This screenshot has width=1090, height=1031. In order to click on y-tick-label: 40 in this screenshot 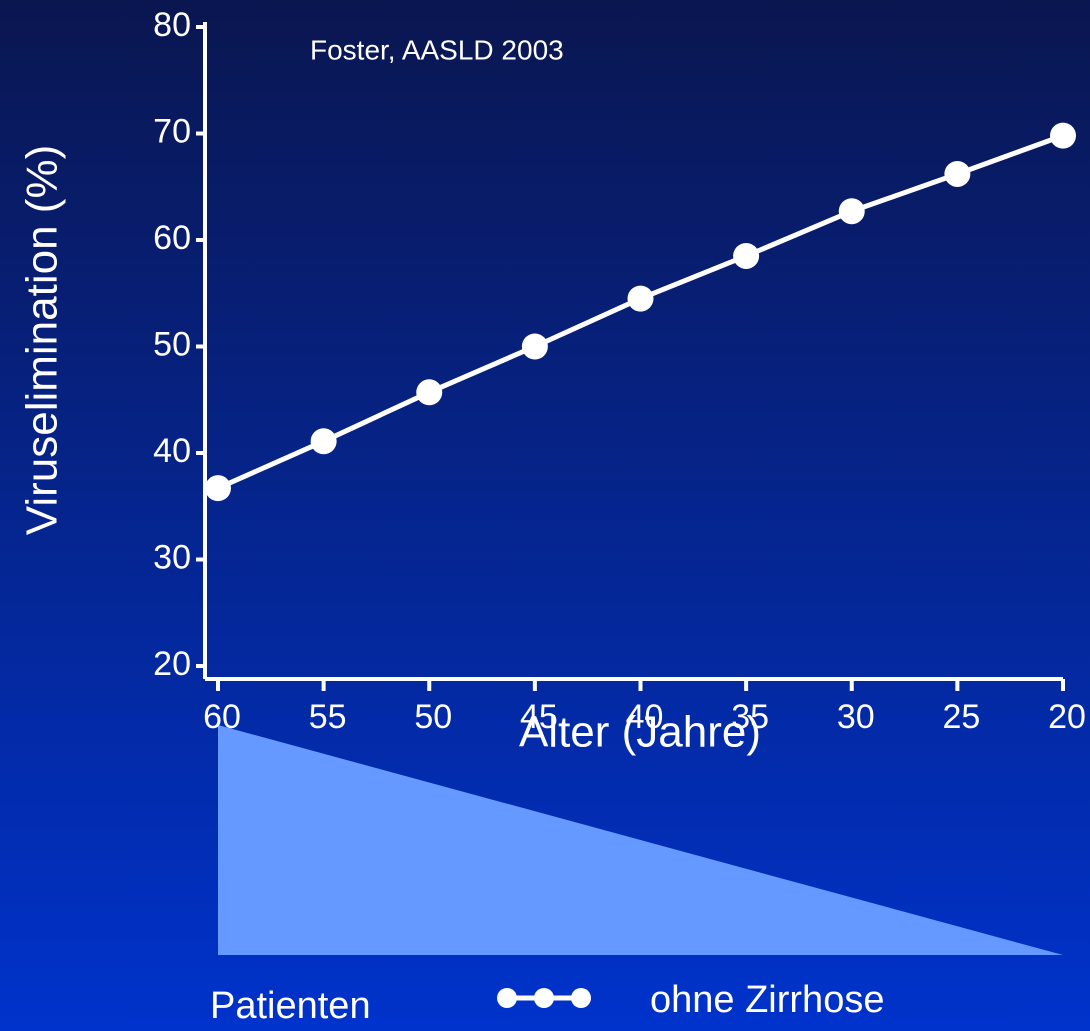, I will do `click(172, 451)`.